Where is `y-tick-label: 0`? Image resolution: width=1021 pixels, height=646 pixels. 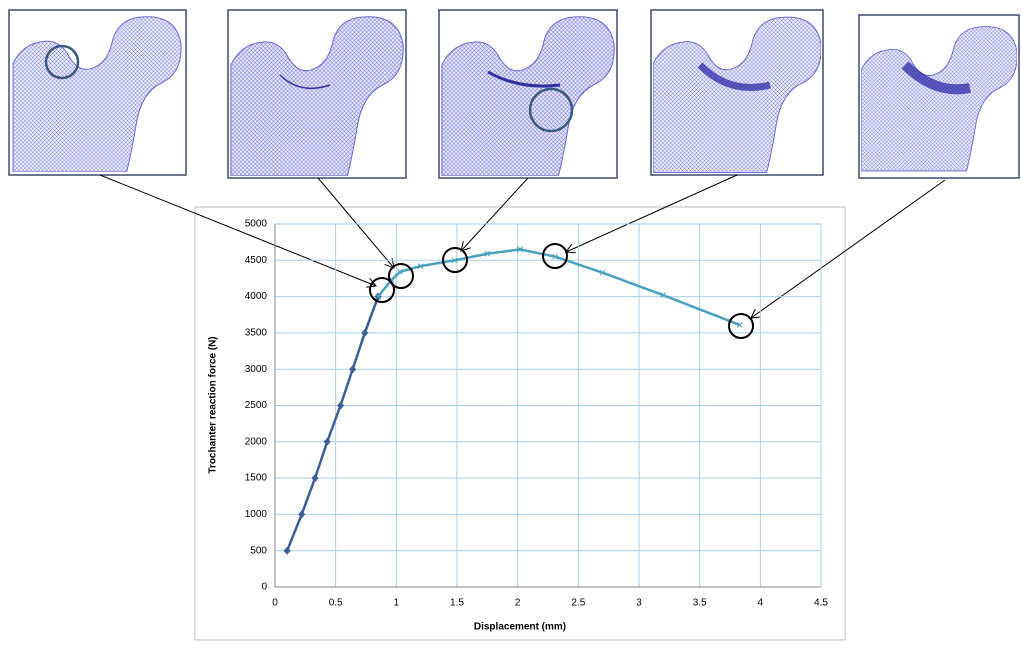 y-tick-label: 0 is located at coordinates (264, 587).